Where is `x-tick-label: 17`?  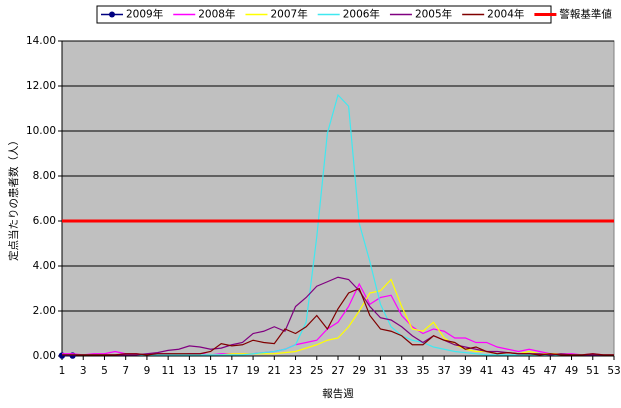 x-tick-label: 17 is located at coordinates (231, 371).